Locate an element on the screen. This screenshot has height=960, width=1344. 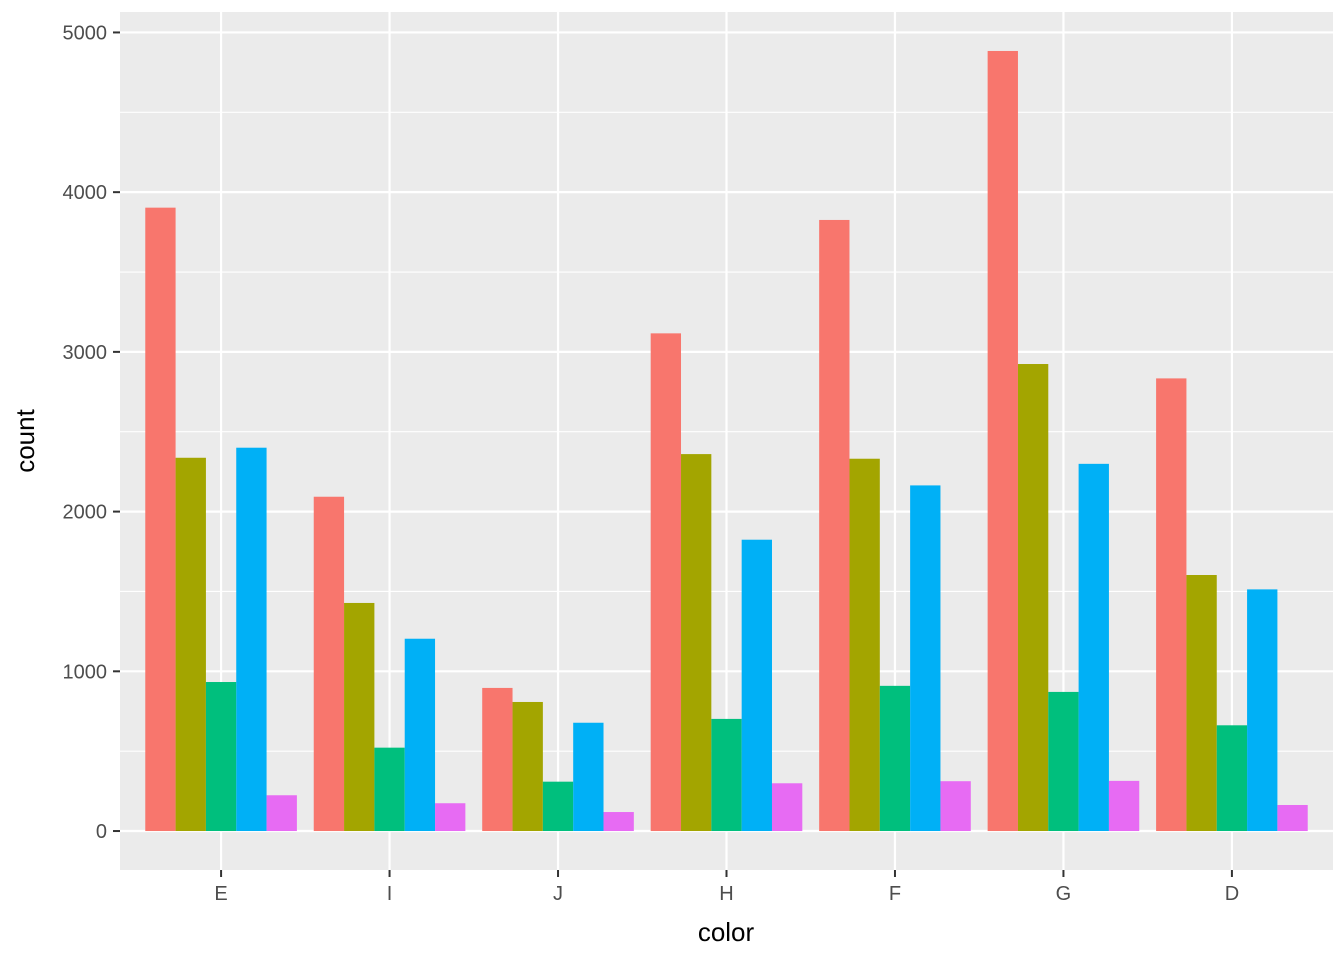
x-tick-label: D is located at coordinates (1232, 894).